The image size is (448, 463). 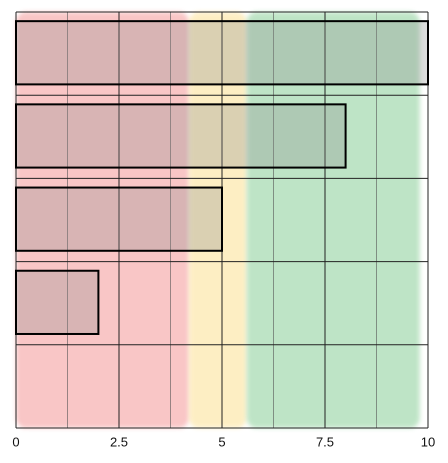 I want to click on x-tick-label: 7.5, so click(x=325, y=441).